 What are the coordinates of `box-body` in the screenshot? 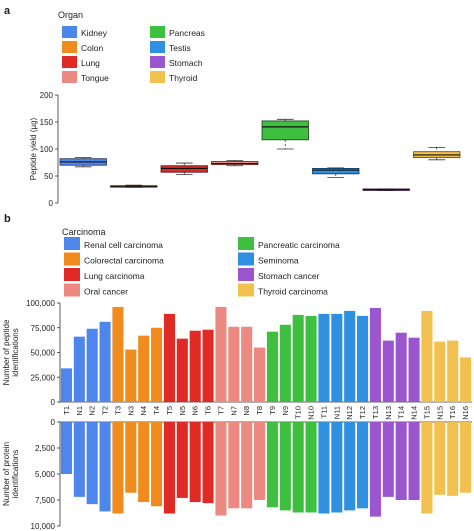 It's located at (336, 171).